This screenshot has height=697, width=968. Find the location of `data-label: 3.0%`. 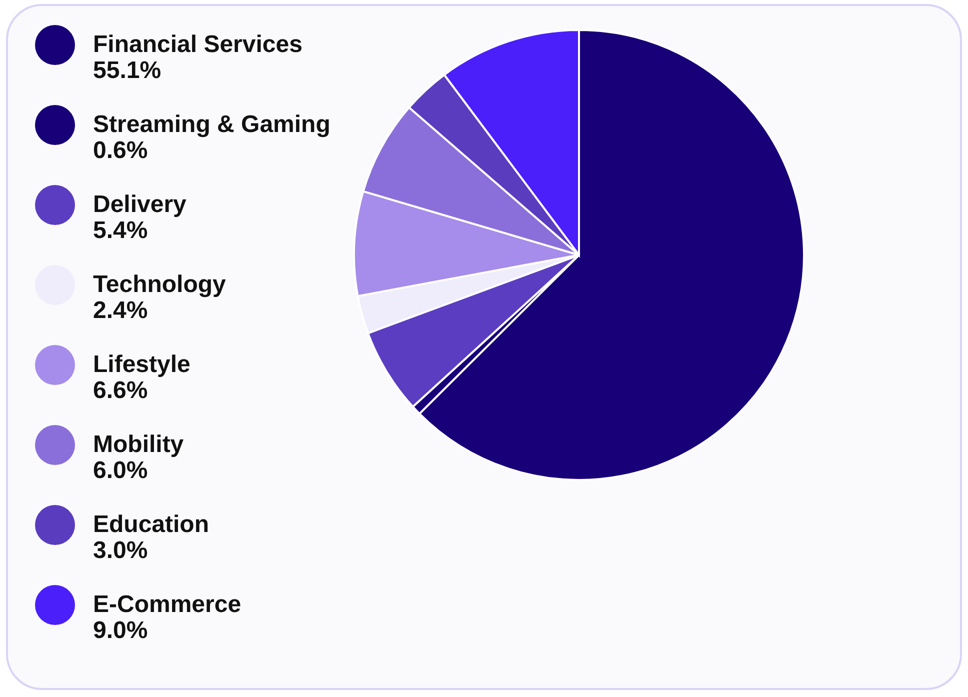

data-label: 3.0% is located at coordinates (120, 550).